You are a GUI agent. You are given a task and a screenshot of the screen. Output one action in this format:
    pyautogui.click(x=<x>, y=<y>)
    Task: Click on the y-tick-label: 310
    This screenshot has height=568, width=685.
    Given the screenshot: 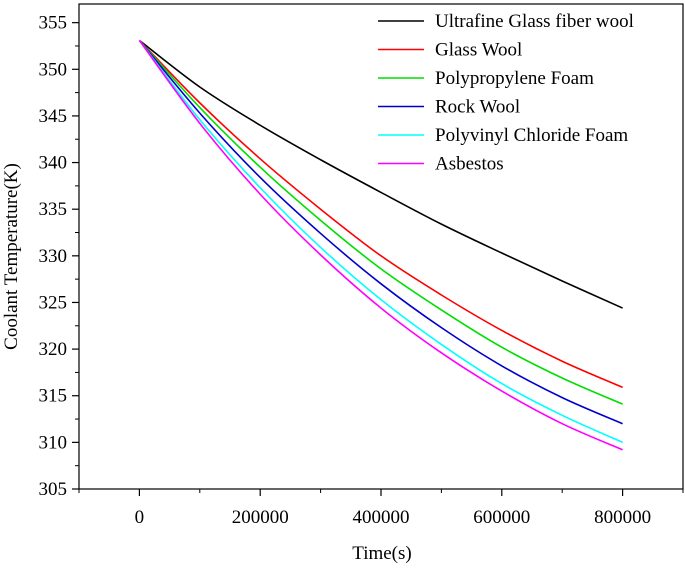 What is the action you would take?
    pyautogui.click(x=53, y=442)
    